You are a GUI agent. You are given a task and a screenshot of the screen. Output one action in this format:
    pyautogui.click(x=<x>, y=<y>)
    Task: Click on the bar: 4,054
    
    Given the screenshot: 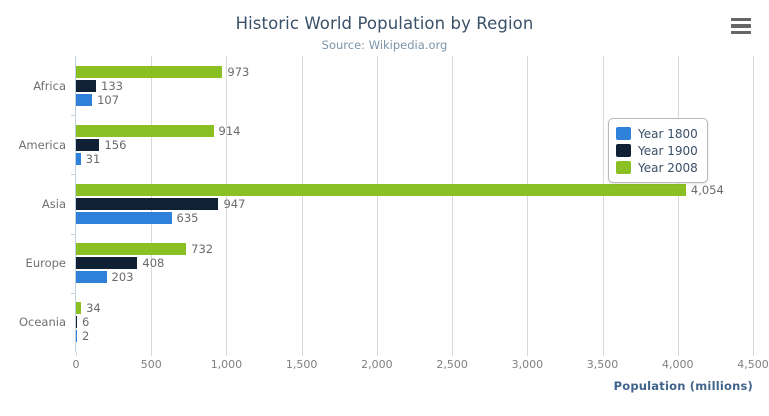 What is the action you would take?
    pyautogui.click(x=414, y=189)
    